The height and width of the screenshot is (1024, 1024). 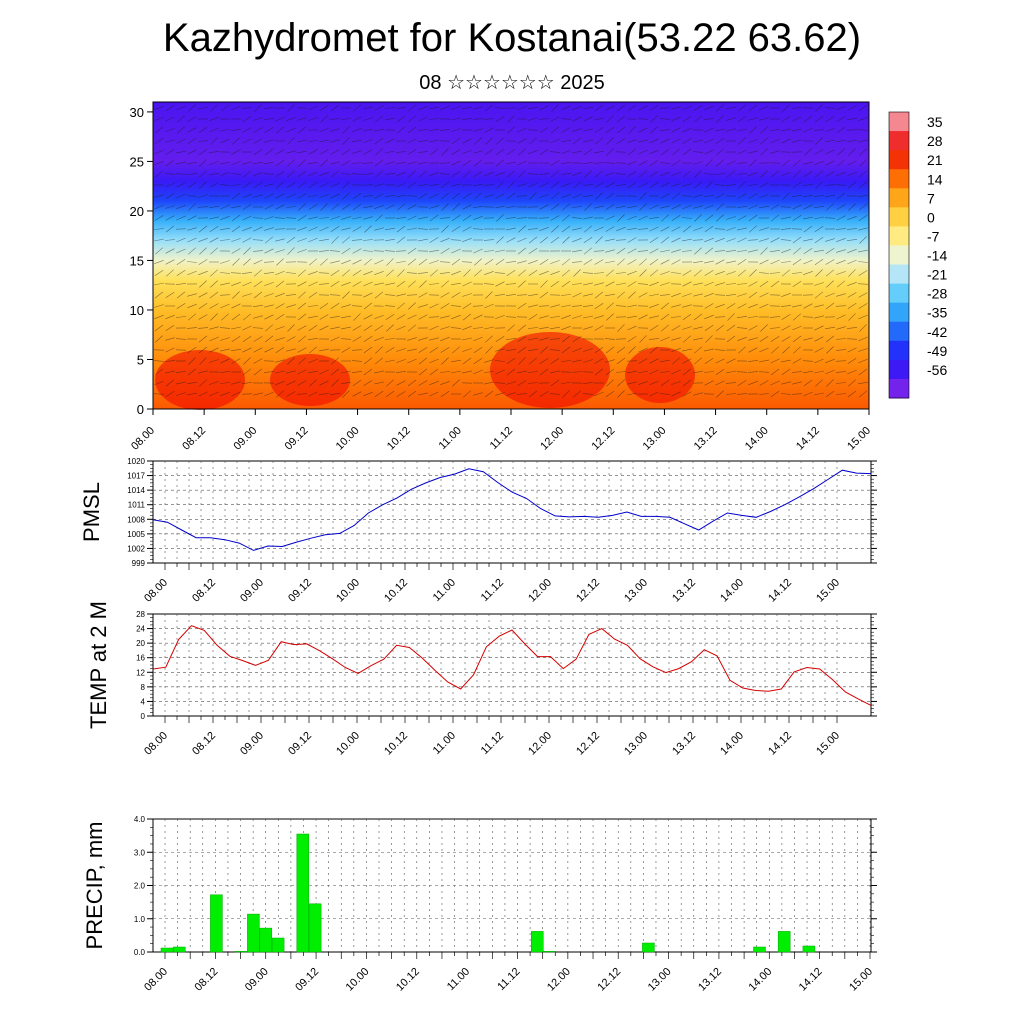 What do you see at coordinates (137, 310) in the screenshot?
I see `y-tick-label: 10` at bounding box center [137, 310].